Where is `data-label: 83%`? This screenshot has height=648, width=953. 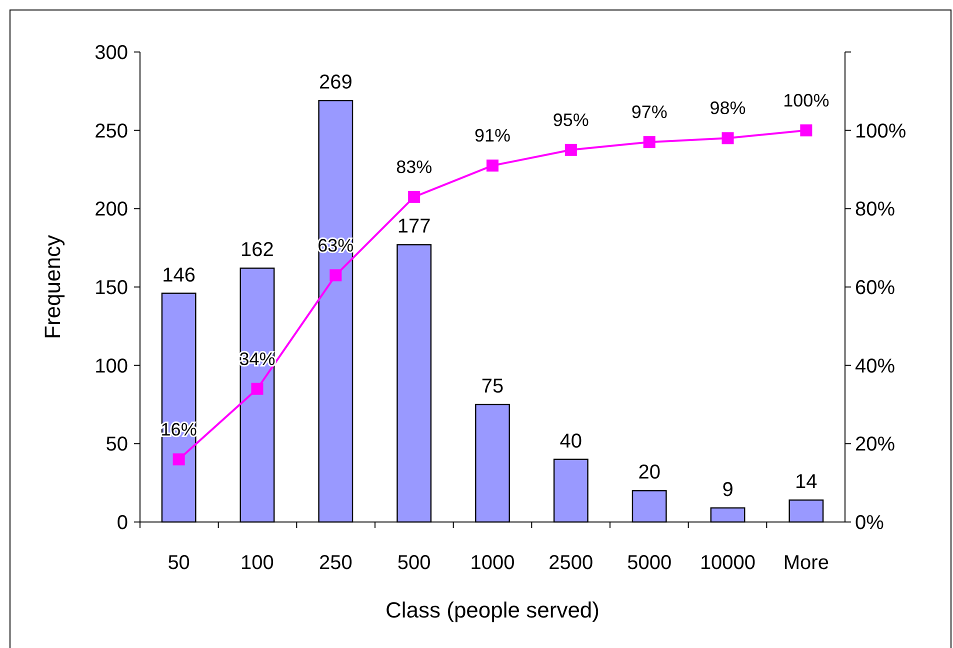 data-label: 83% is located at coordinates (414, 166).